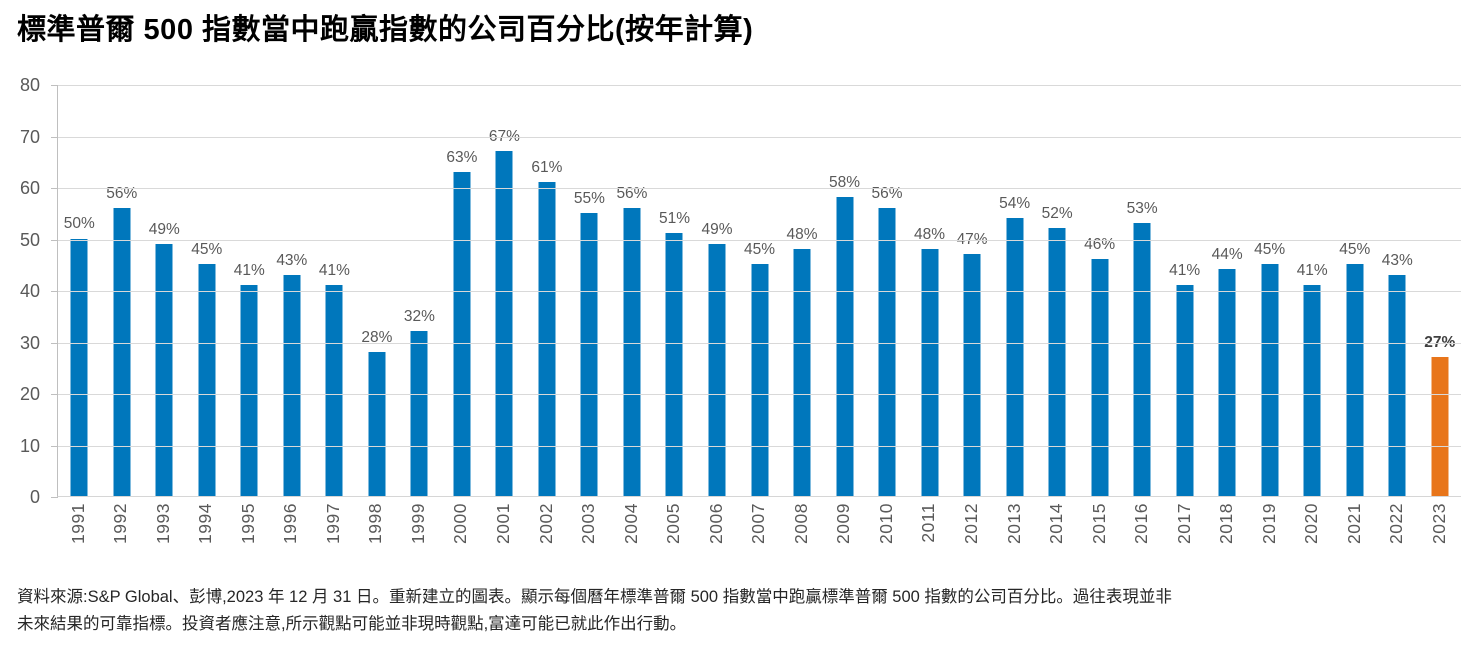  Describe the element at coordinates (376, 539) in the screenshot. I see `x-tick: 1998` at that location.